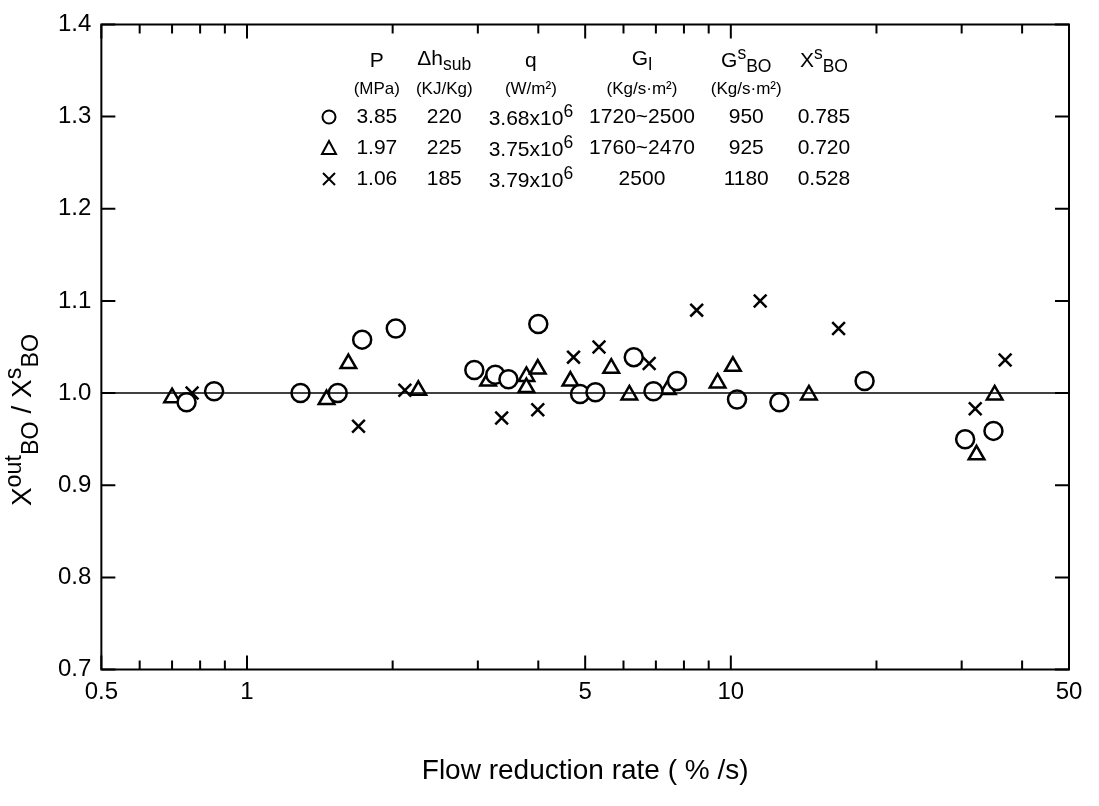 The image size is (1099, 806). What do you see at coordinates (1069, 690) in the screenshot?
I see `x-tick-label: 50` at bounding box center [1069, 690].